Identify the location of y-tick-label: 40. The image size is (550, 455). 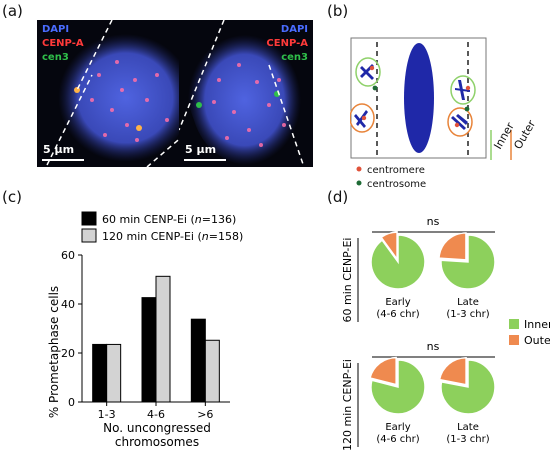
(68, 304).